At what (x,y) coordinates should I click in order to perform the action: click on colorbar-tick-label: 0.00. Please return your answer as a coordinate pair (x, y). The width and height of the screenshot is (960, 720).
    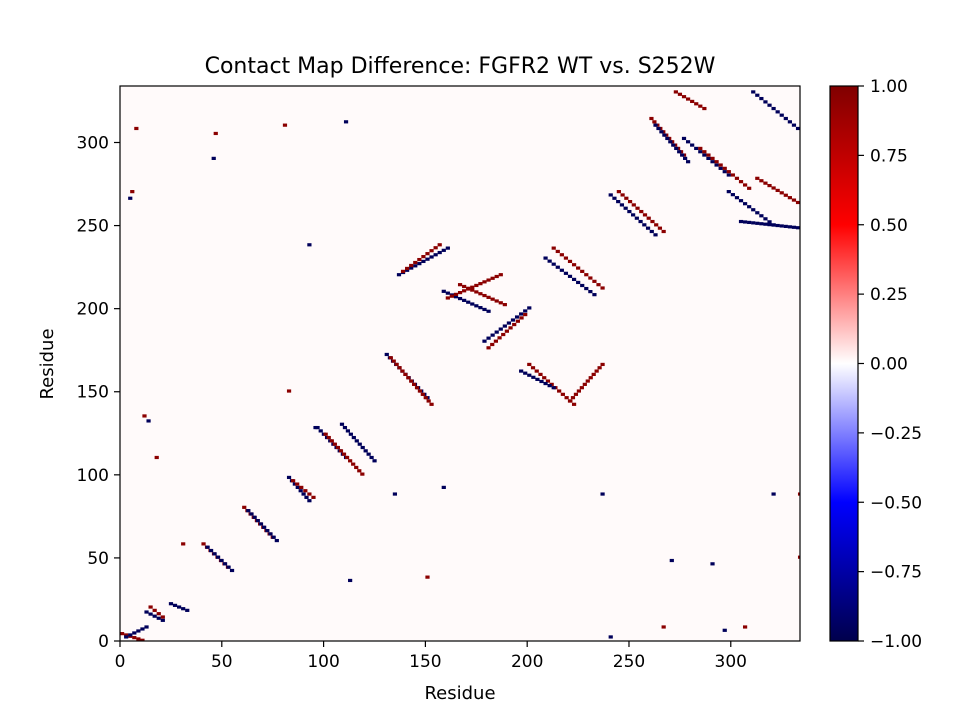
    Looking at the image, I should click on (889, 365).